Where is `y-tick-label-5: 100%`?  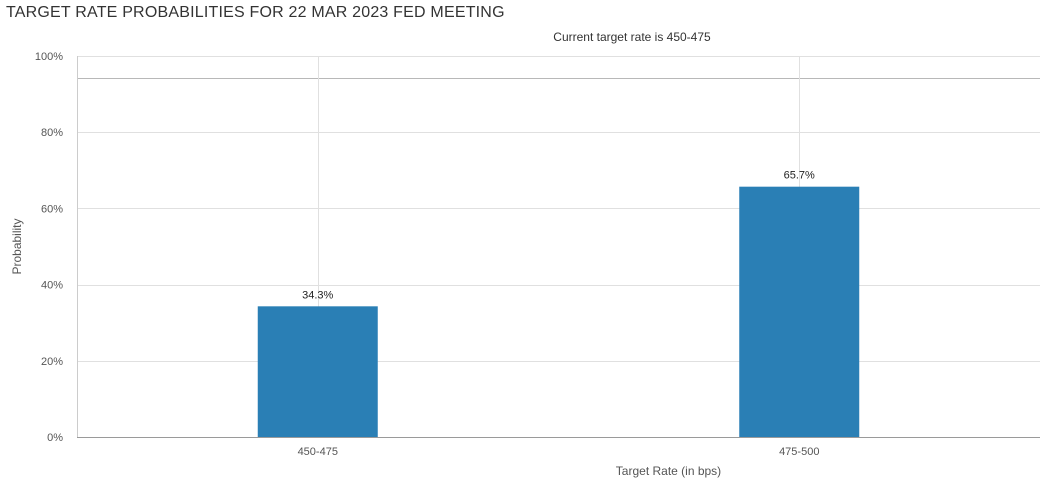
y-tick-label-5: 100% is located at coordinates (49, 57).